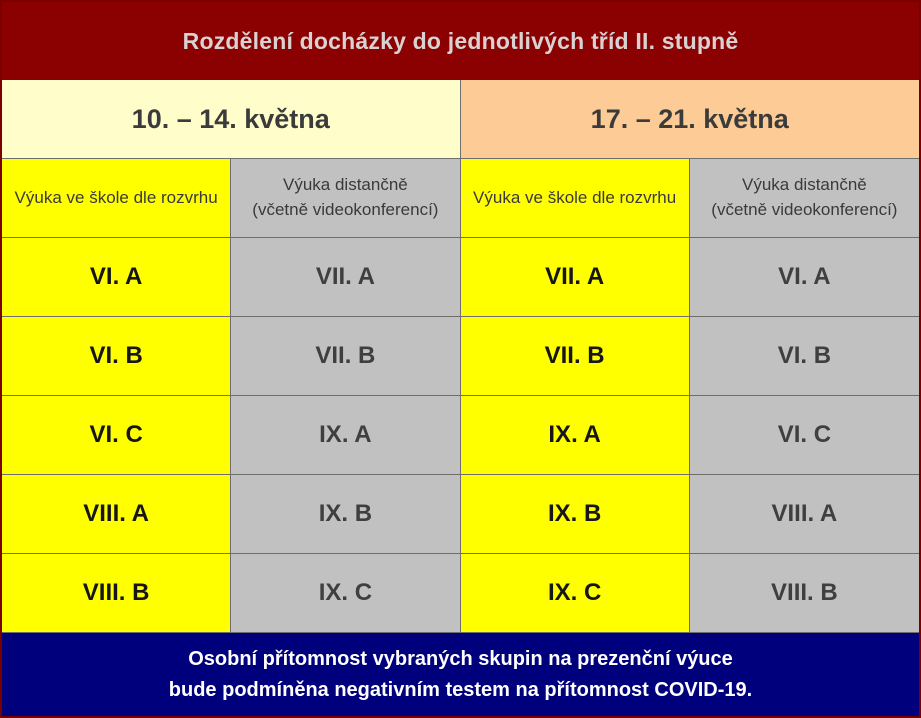 The width and height of the screenshot is (921, 718). What do you see at coordinates (231, 119) in the screenshot?
I see `week-1-header: 10. – 14. května` at bounding box center [231, 119].